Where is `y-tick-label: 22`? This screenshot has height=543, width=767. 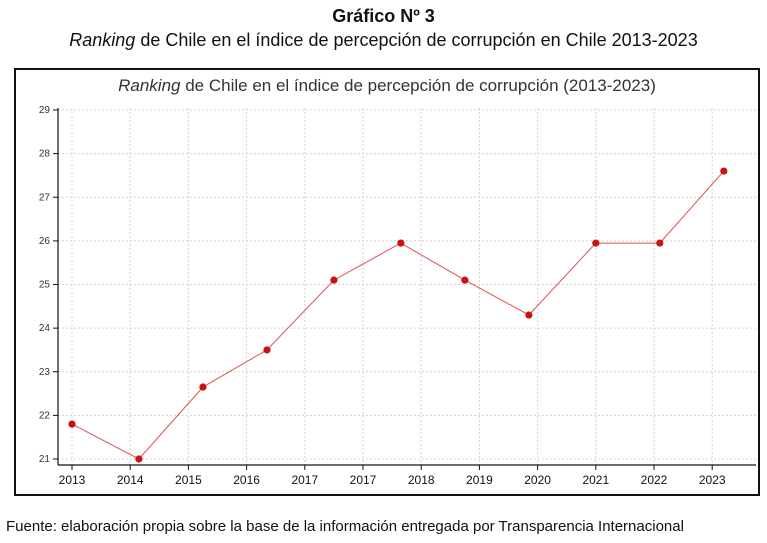
y-tick-label: 22 is located at coordinates (45, 415).